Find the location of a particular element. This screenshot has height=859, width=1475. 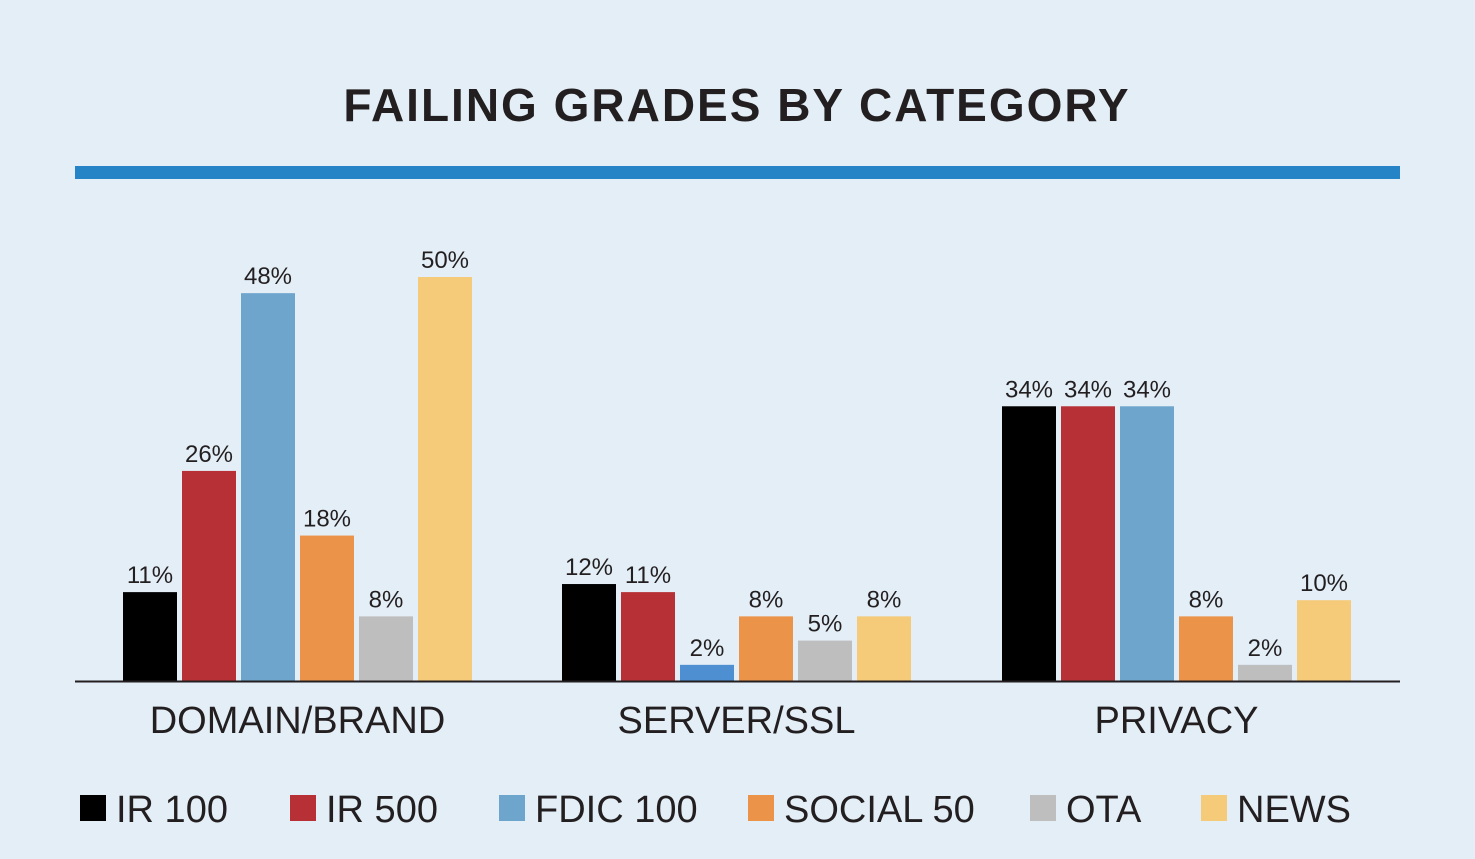

chart-title: FAILING GRADES BY CATEGORY is located at coordinates (736, 105).